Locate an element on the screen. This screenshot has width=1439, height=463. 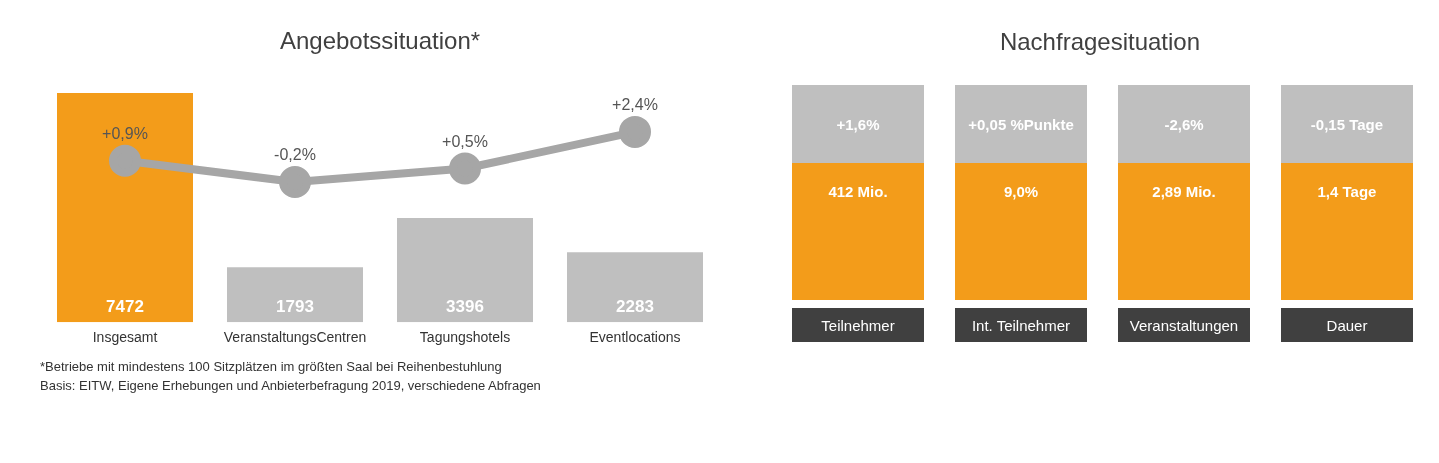
category-label: Dauer is located at coordinates (1347, 325).